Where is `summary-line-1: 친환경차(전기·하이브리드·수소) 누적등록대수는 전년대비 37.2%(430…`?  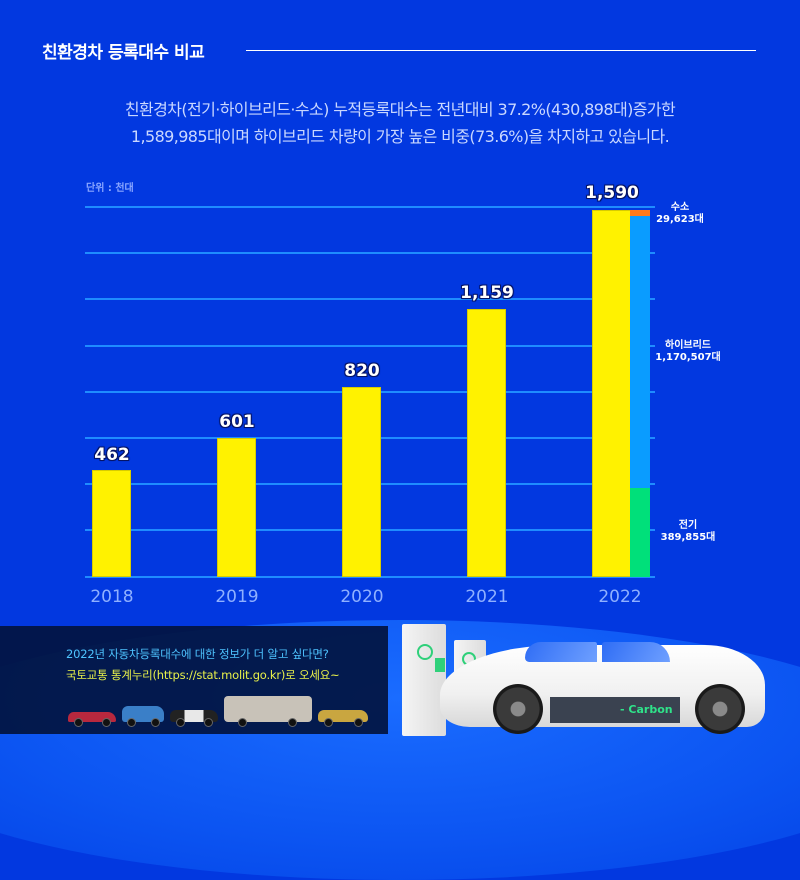 summary-line-1: 친환경차(전기·하이브리드·수소) 누적등록대수는 전년대비 37.2%(430… is located at coordinates (400, 109).